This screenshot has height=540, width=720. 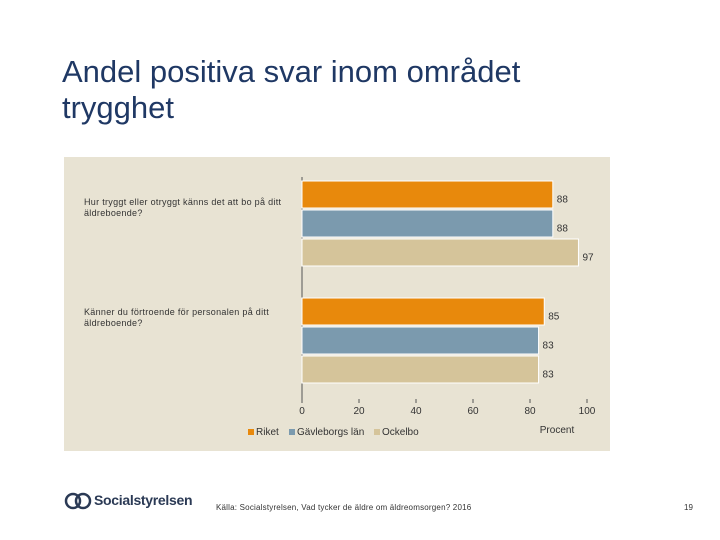 What do you see at coordinates (563, 229) in the screenshot?
I see `data-label-1-0: 88` at bounding box center [563, 229].